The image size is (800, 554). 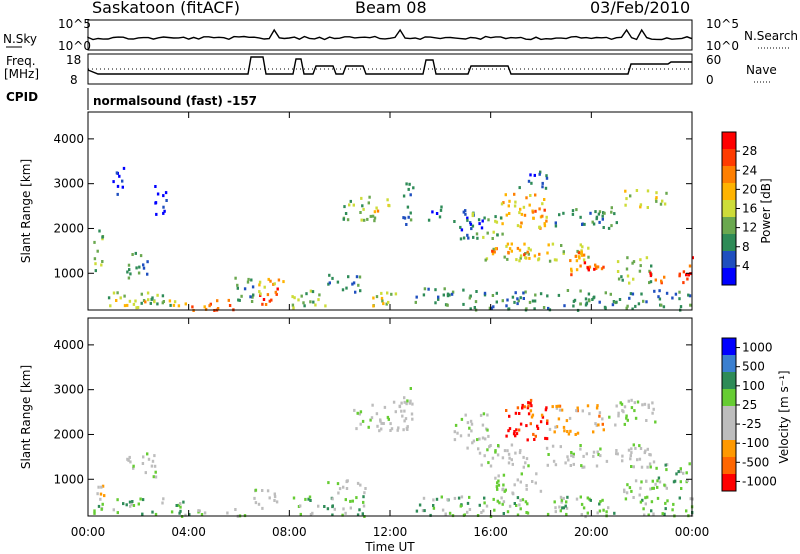 I want to click on freq-right-tick-top: 60, so click(x=713, y=60).